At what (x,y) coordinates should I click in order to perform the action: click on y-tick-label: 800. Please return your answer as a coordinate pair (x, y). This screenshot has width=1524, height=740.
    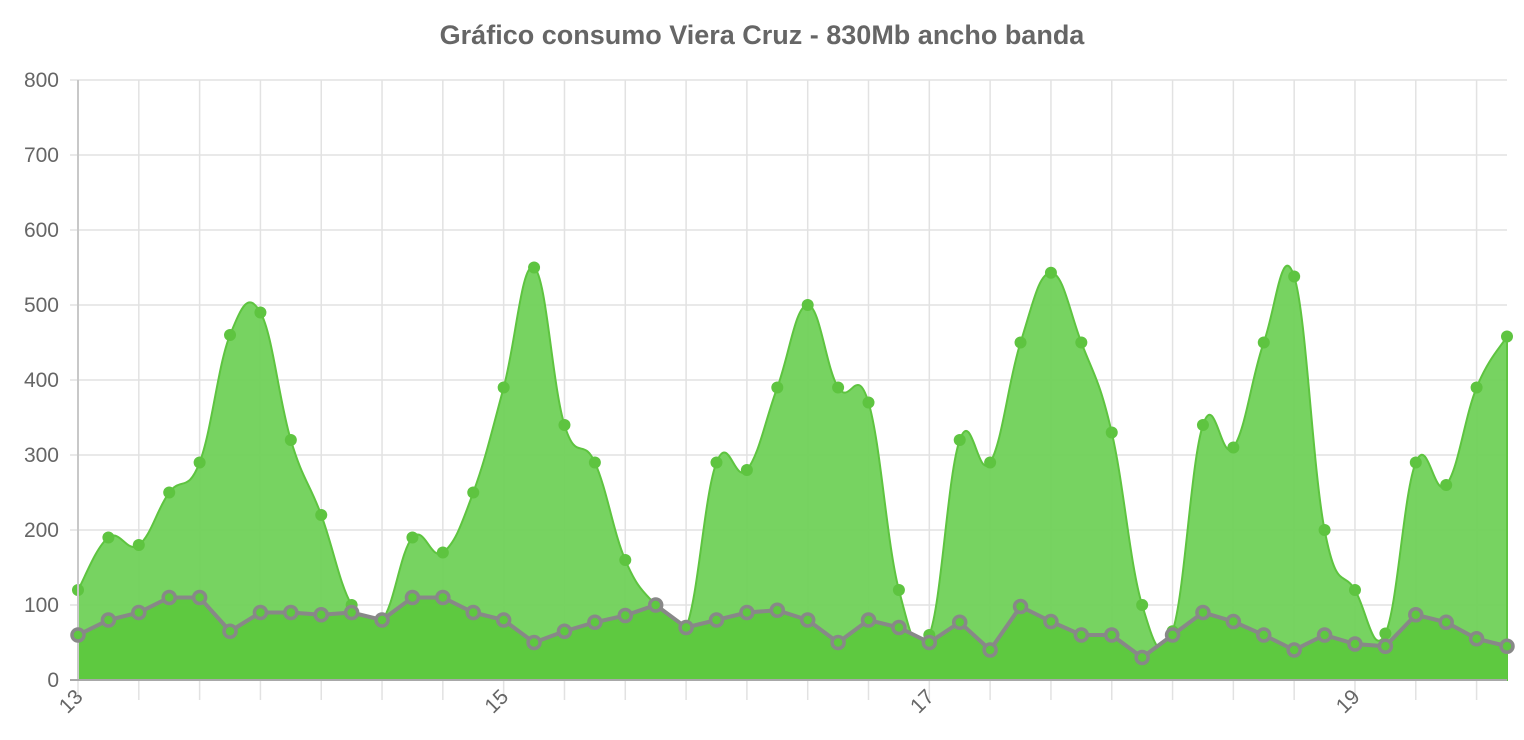
    Looking at the image, I should click on (41, 80).